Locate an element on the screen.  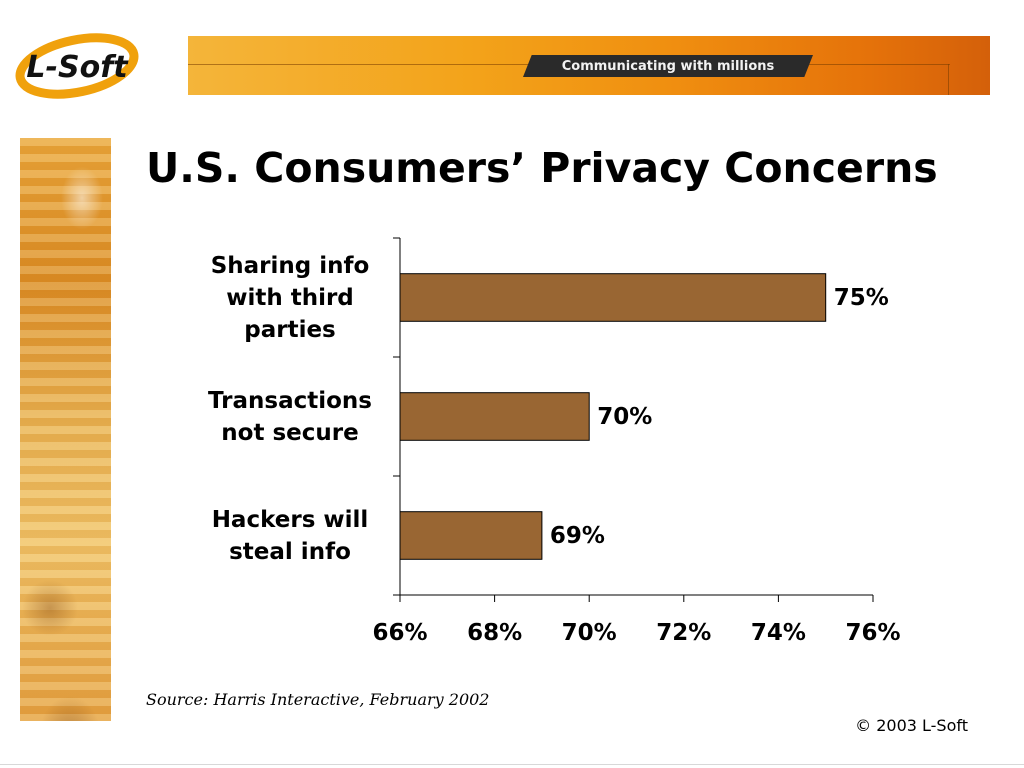
header-banner: Communicating with millions is located at coordinates (589, 65).